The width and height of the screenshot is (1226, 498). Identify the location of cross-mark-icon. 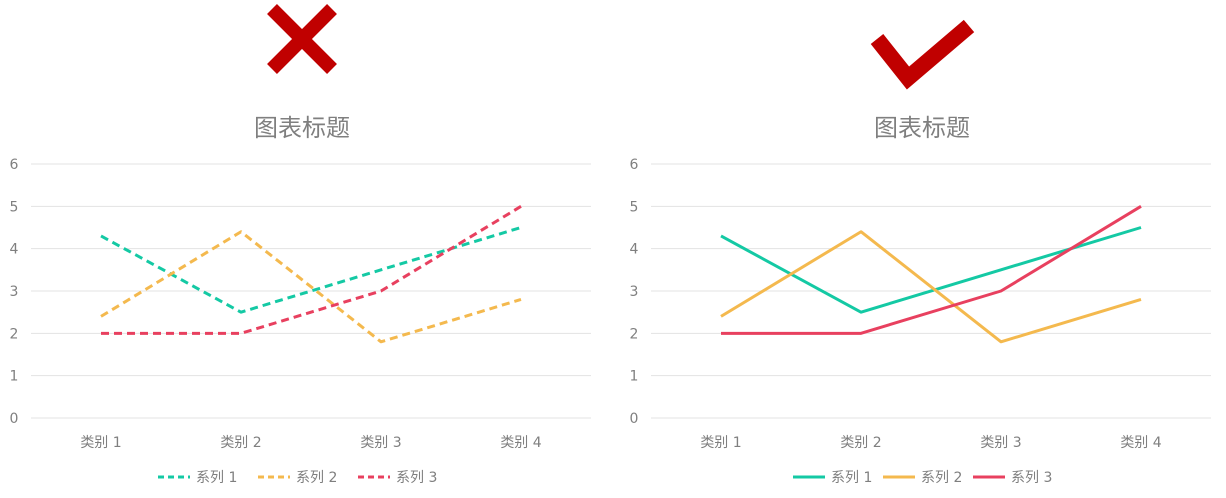
(302, 39).